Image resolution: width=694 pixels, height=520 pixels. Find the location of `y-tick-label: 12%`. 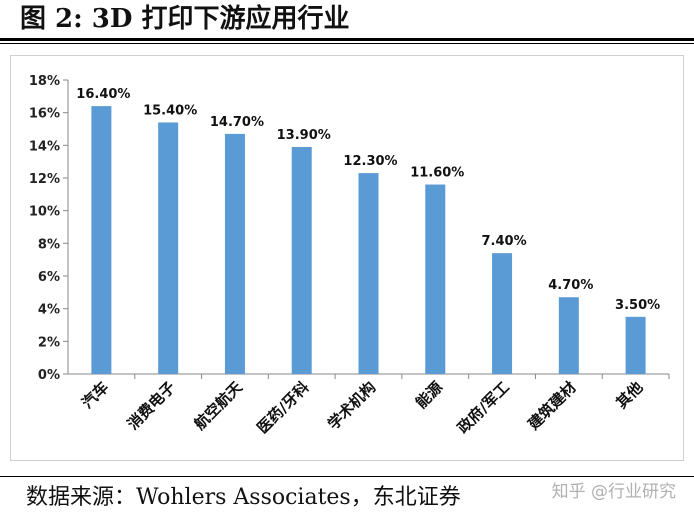

y-tick-label: 12% is located at coordinates (44, 179).